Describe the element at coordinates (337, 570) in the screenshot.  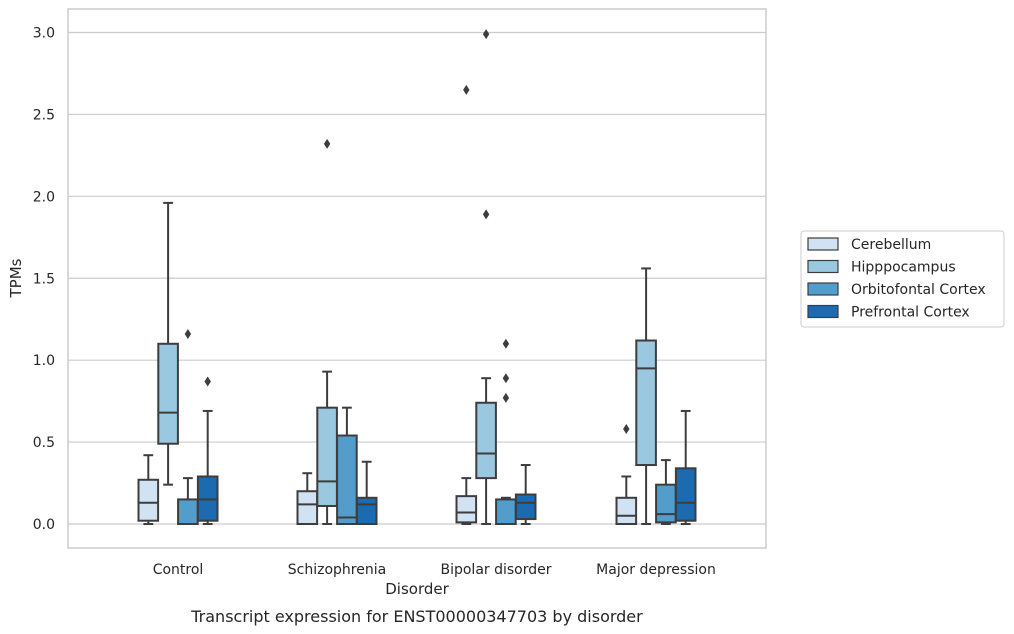
I see `x-tick-label-1: Schizophrenia` at that location.